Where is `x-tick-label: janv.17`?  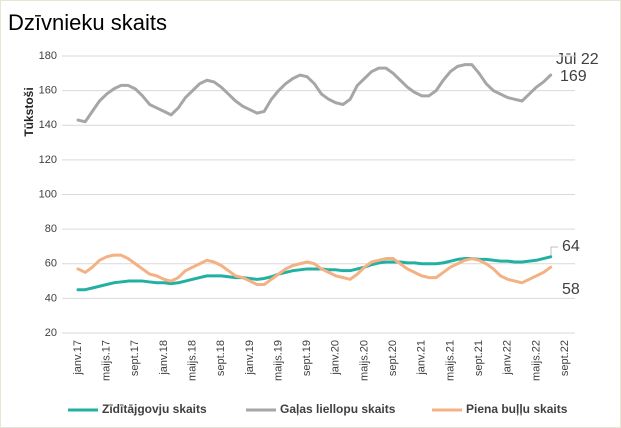 x-tick-label: janv.17 is located at coordinates (78, 358).